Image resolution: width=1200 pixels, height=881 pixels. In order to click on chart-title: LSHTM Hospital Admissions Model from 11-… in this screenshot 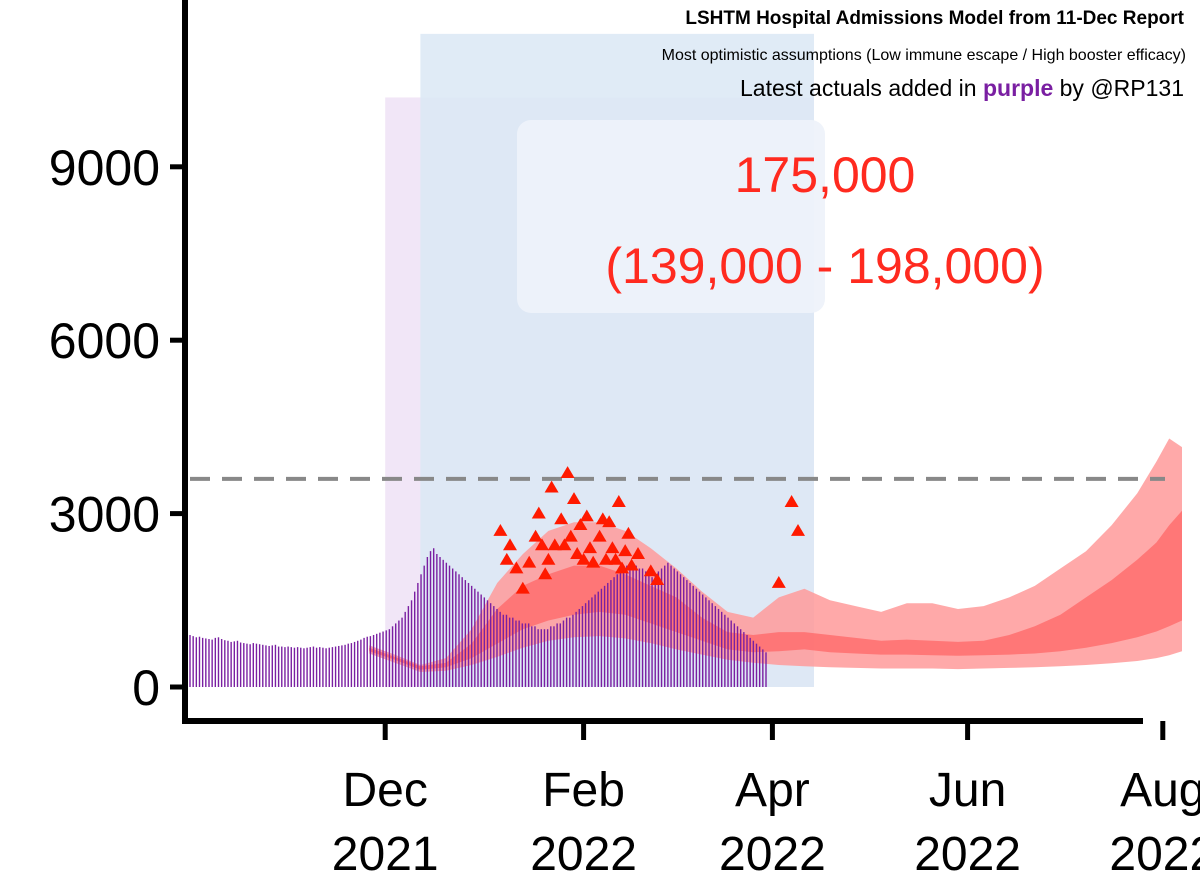, I will do `click(934, 18)`.